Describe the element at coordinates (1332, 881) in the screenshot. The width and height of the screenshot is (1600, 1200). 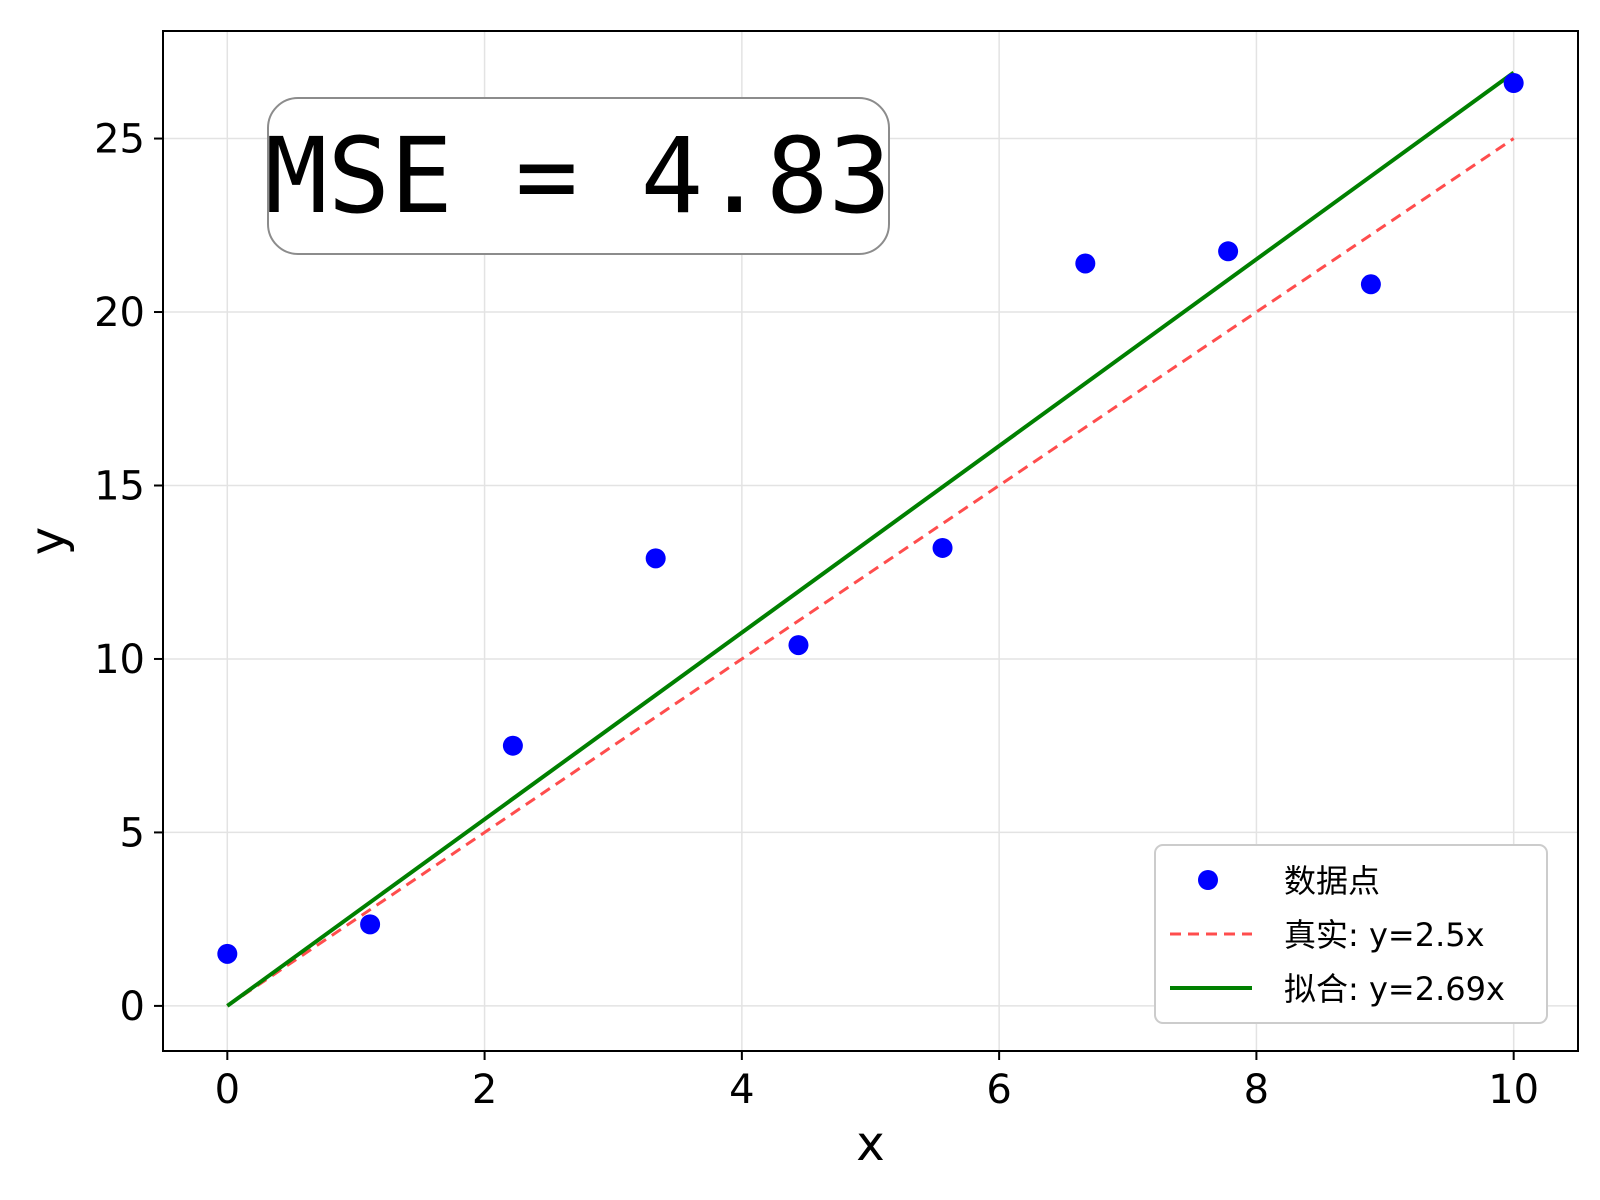
I see `legend-label-points: 数据点` at that location.